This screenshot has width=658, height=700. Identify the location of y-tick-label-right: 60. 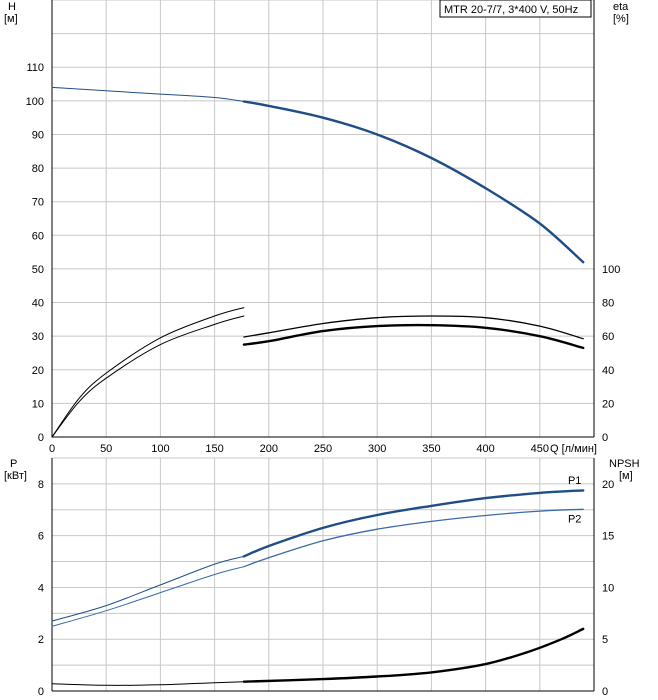
(608, 337).